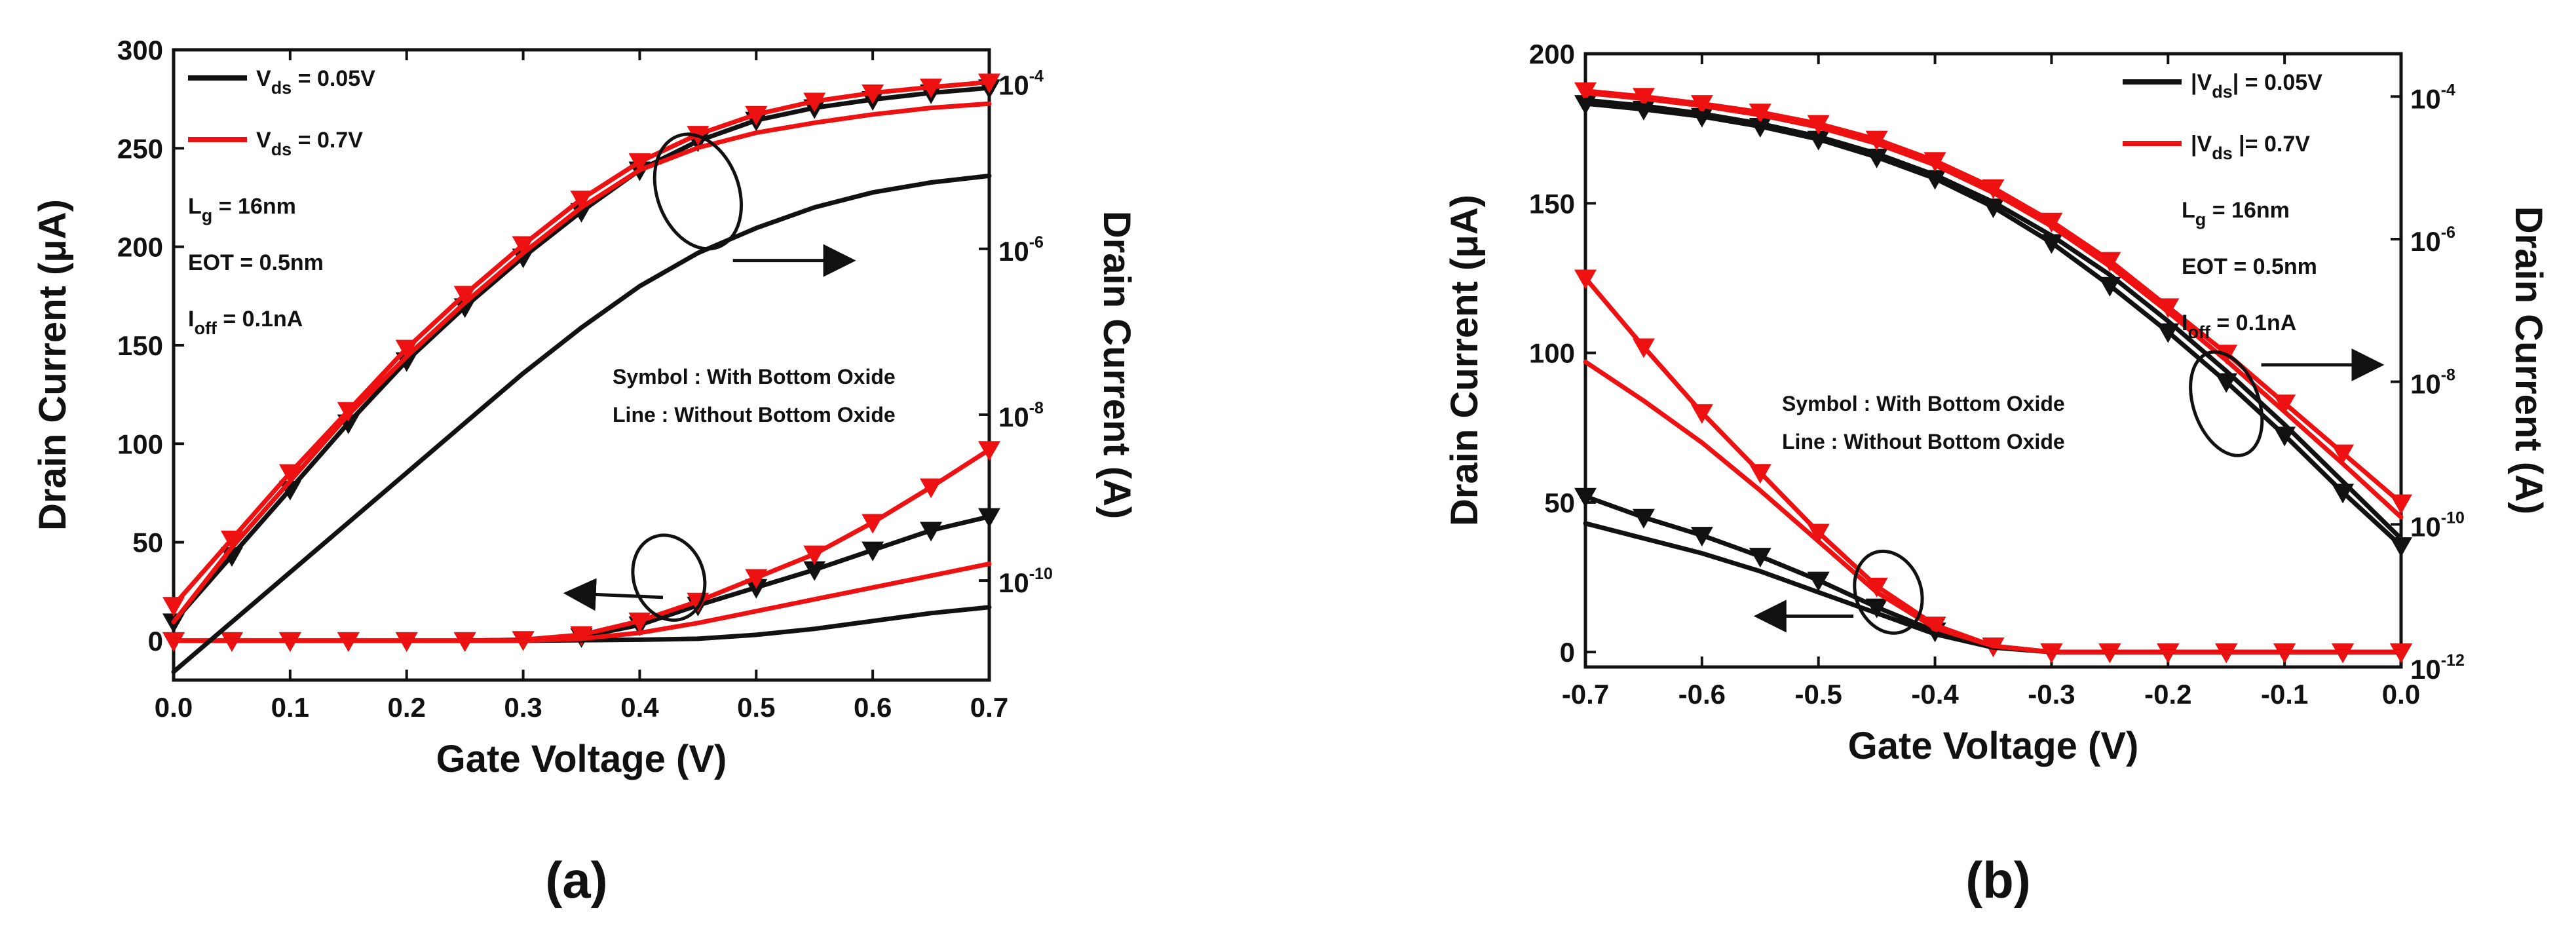  What do you see at coordinates (2167, 694) in the screenshot?
I see `x-tick-label: -0.2` at bounding box center [2167, 694].